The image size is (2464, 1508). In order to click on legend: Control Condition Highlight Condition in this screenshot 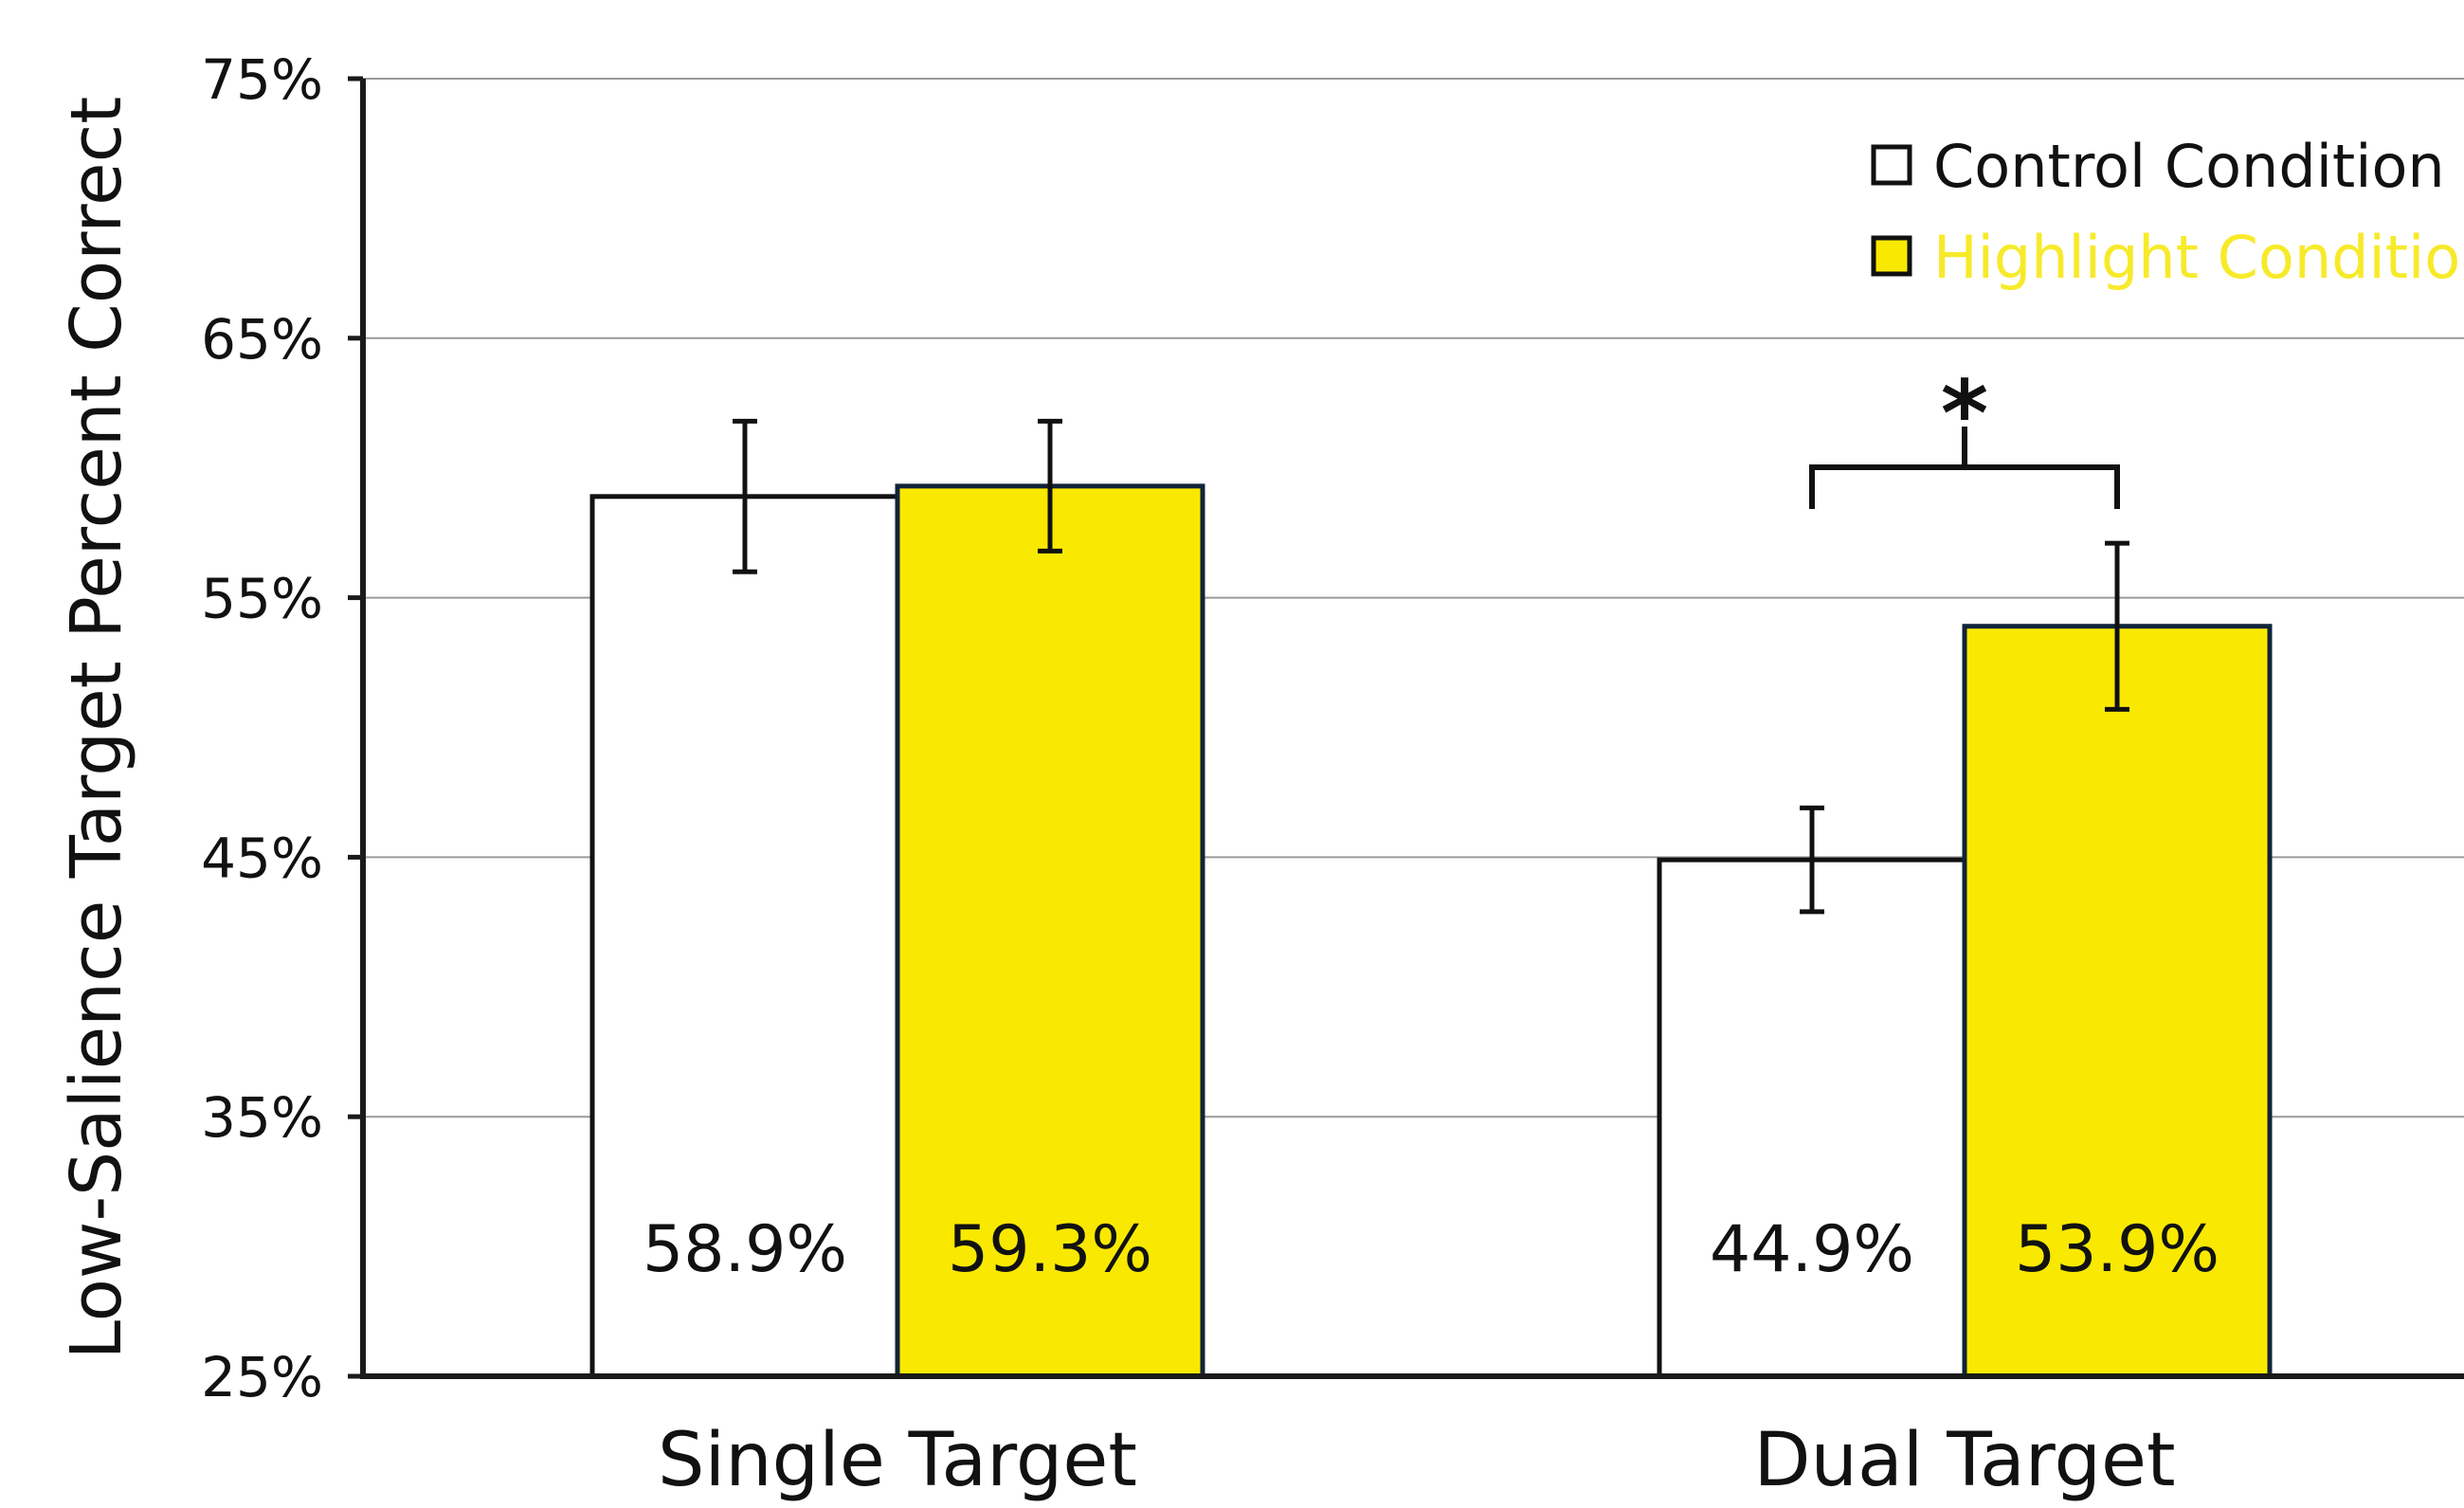, I will do `click(2167, 212)`.